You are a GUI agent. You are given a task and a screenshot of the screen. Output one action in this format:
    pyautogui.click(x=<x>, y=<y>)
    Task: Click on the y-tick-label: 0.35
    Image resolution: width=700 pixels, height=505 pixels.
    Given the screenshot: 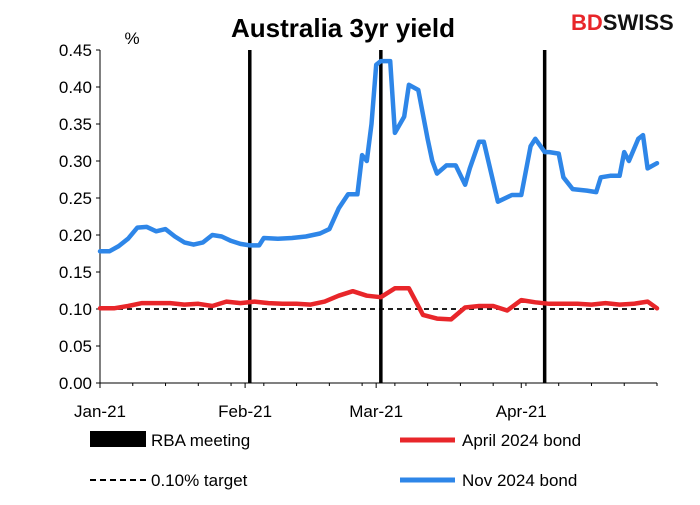 What is the action you would take?
    pyautogui.click(x=75, y=124)
    